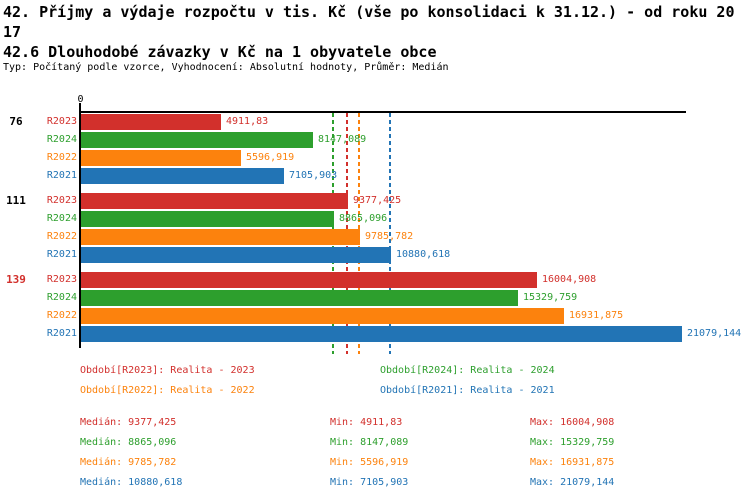 Image resolution: width=750 pixels, height=498 pixels. Describe the element at coordinates (550, 297) in the screenshot. I see `bar-value-label: 15329,759` at that location.